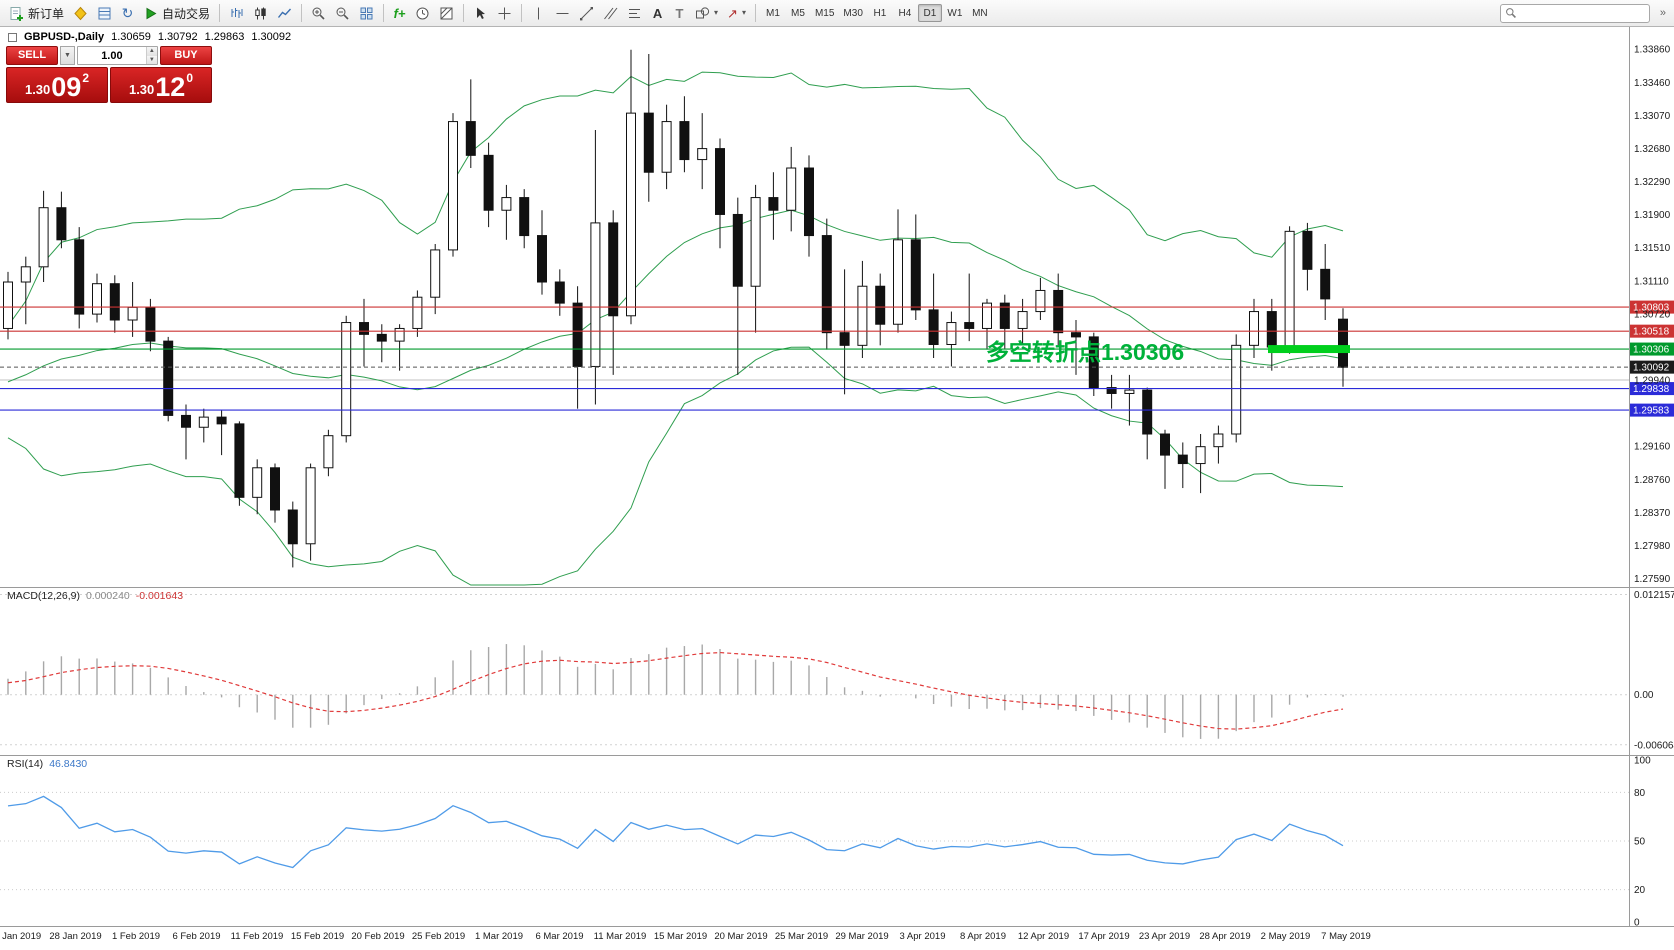 This screenshot has height=950, width=1674. I want to click on timeframe-h4-button: H4, so click(905, 13).